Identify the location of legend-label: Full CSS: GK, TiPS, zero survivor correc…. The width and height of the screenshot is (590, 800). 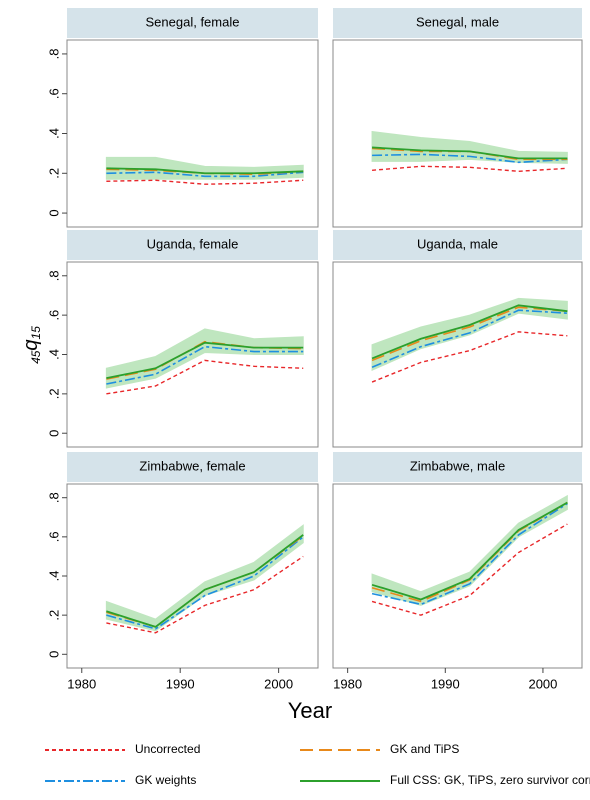
(490, 780).